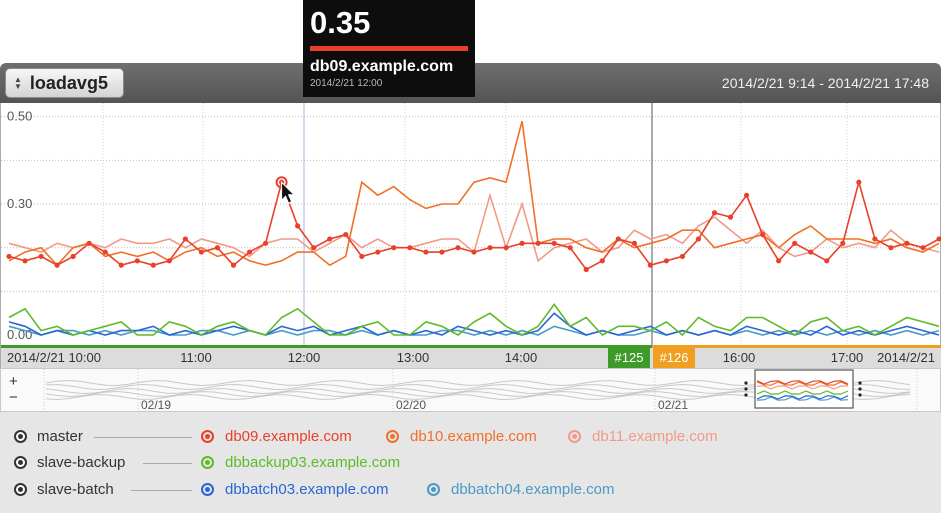  Describe the element at coordinates (655, 436) in the screenshot. I see `host-label-db11: db11.example.com` at that location.